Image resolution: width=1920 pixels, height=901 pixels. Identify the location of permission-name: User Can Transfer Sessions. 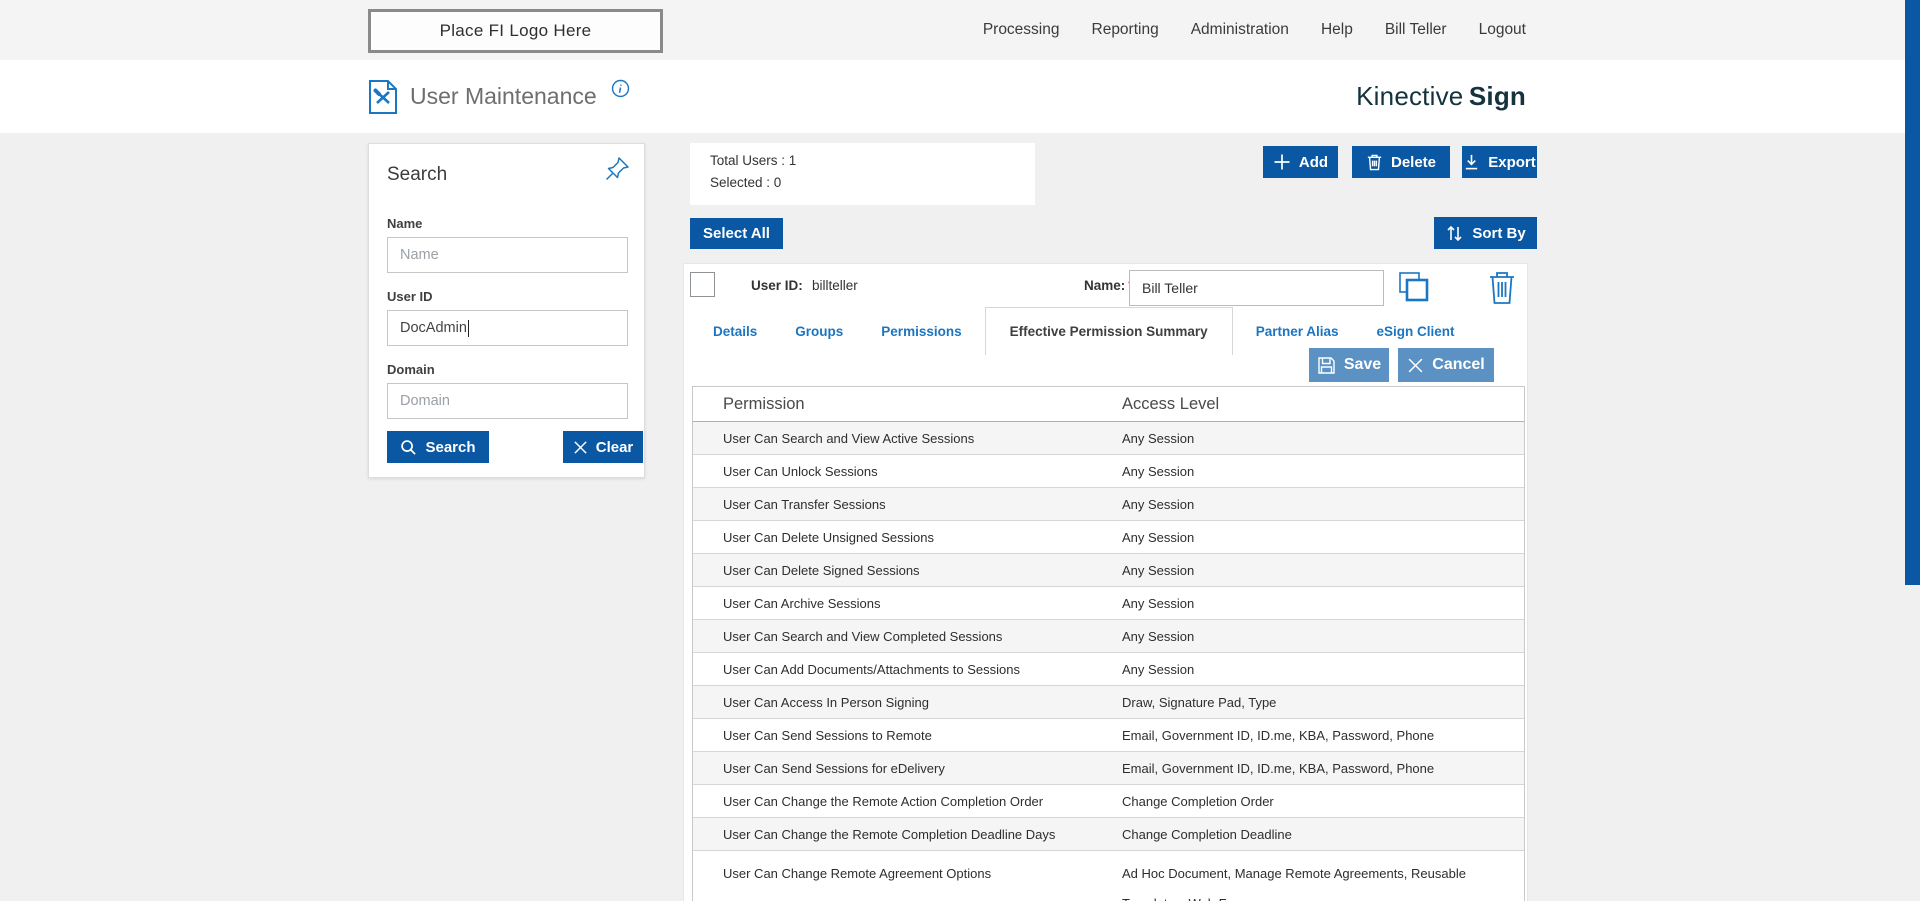
(907, 504).